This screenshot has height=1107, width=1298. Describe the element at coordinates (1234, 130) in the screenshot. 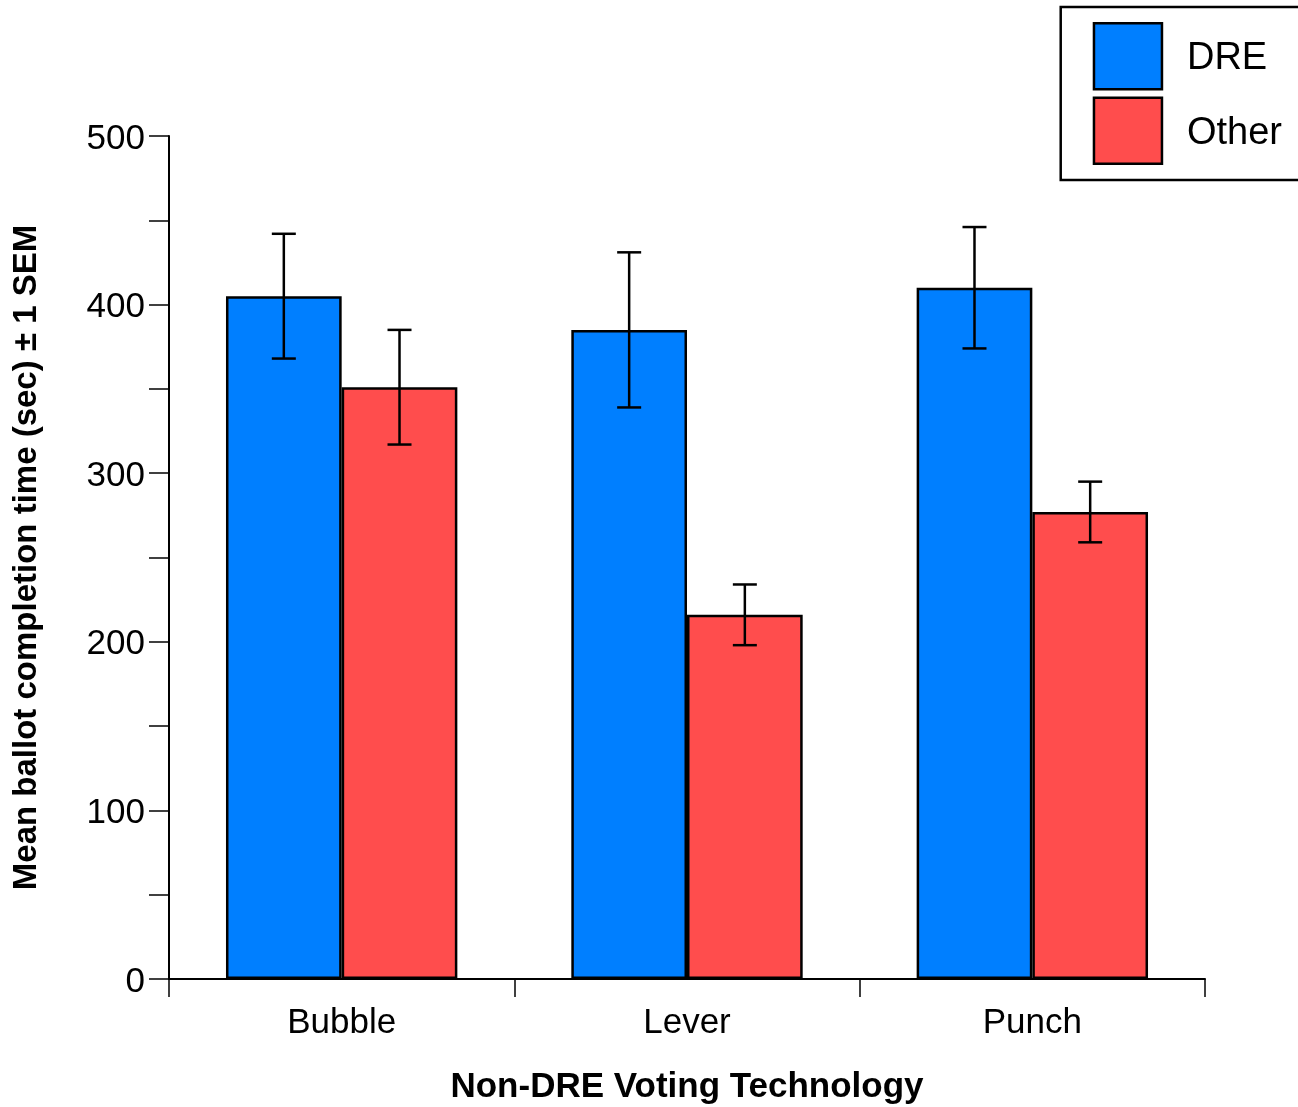

I see `legend-label: Other` at that location.